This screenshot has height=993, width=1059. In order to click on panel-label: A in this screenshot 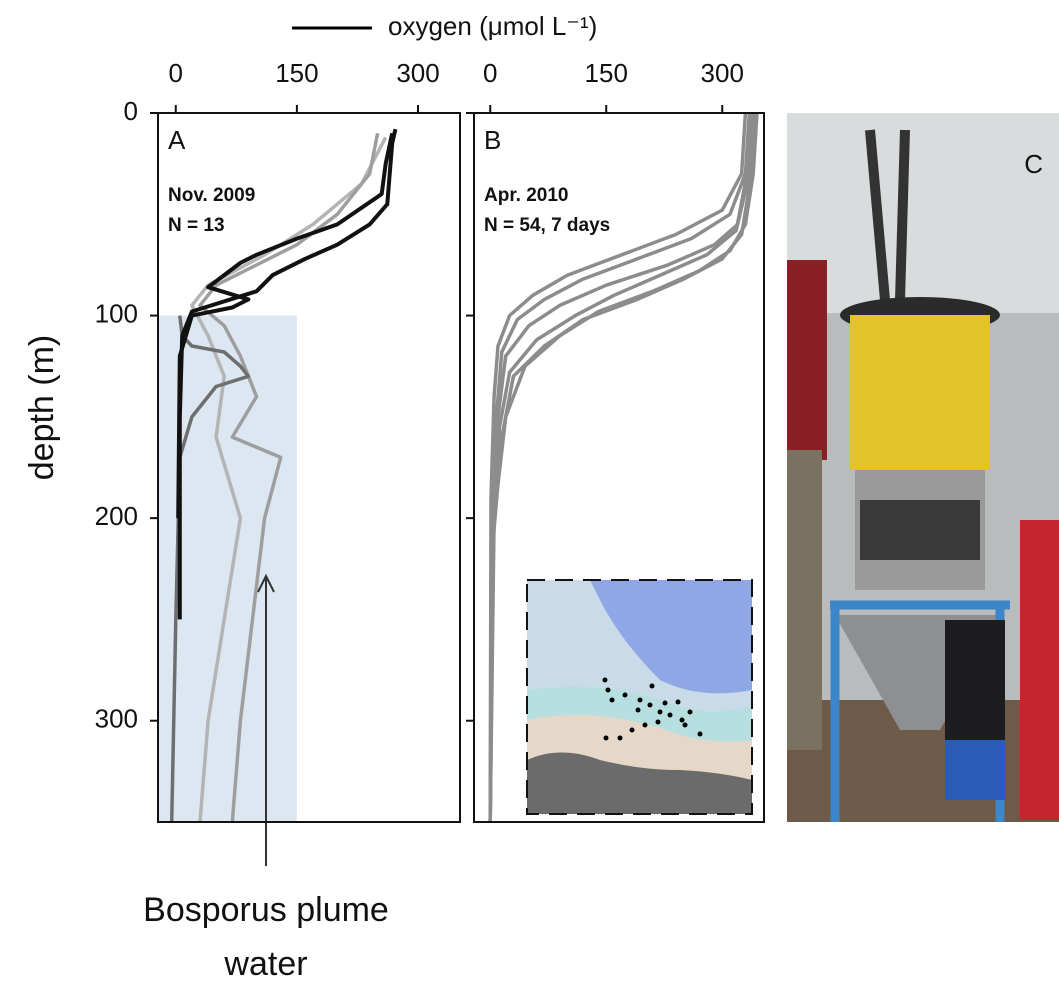, I will do `click(177, 140)`.